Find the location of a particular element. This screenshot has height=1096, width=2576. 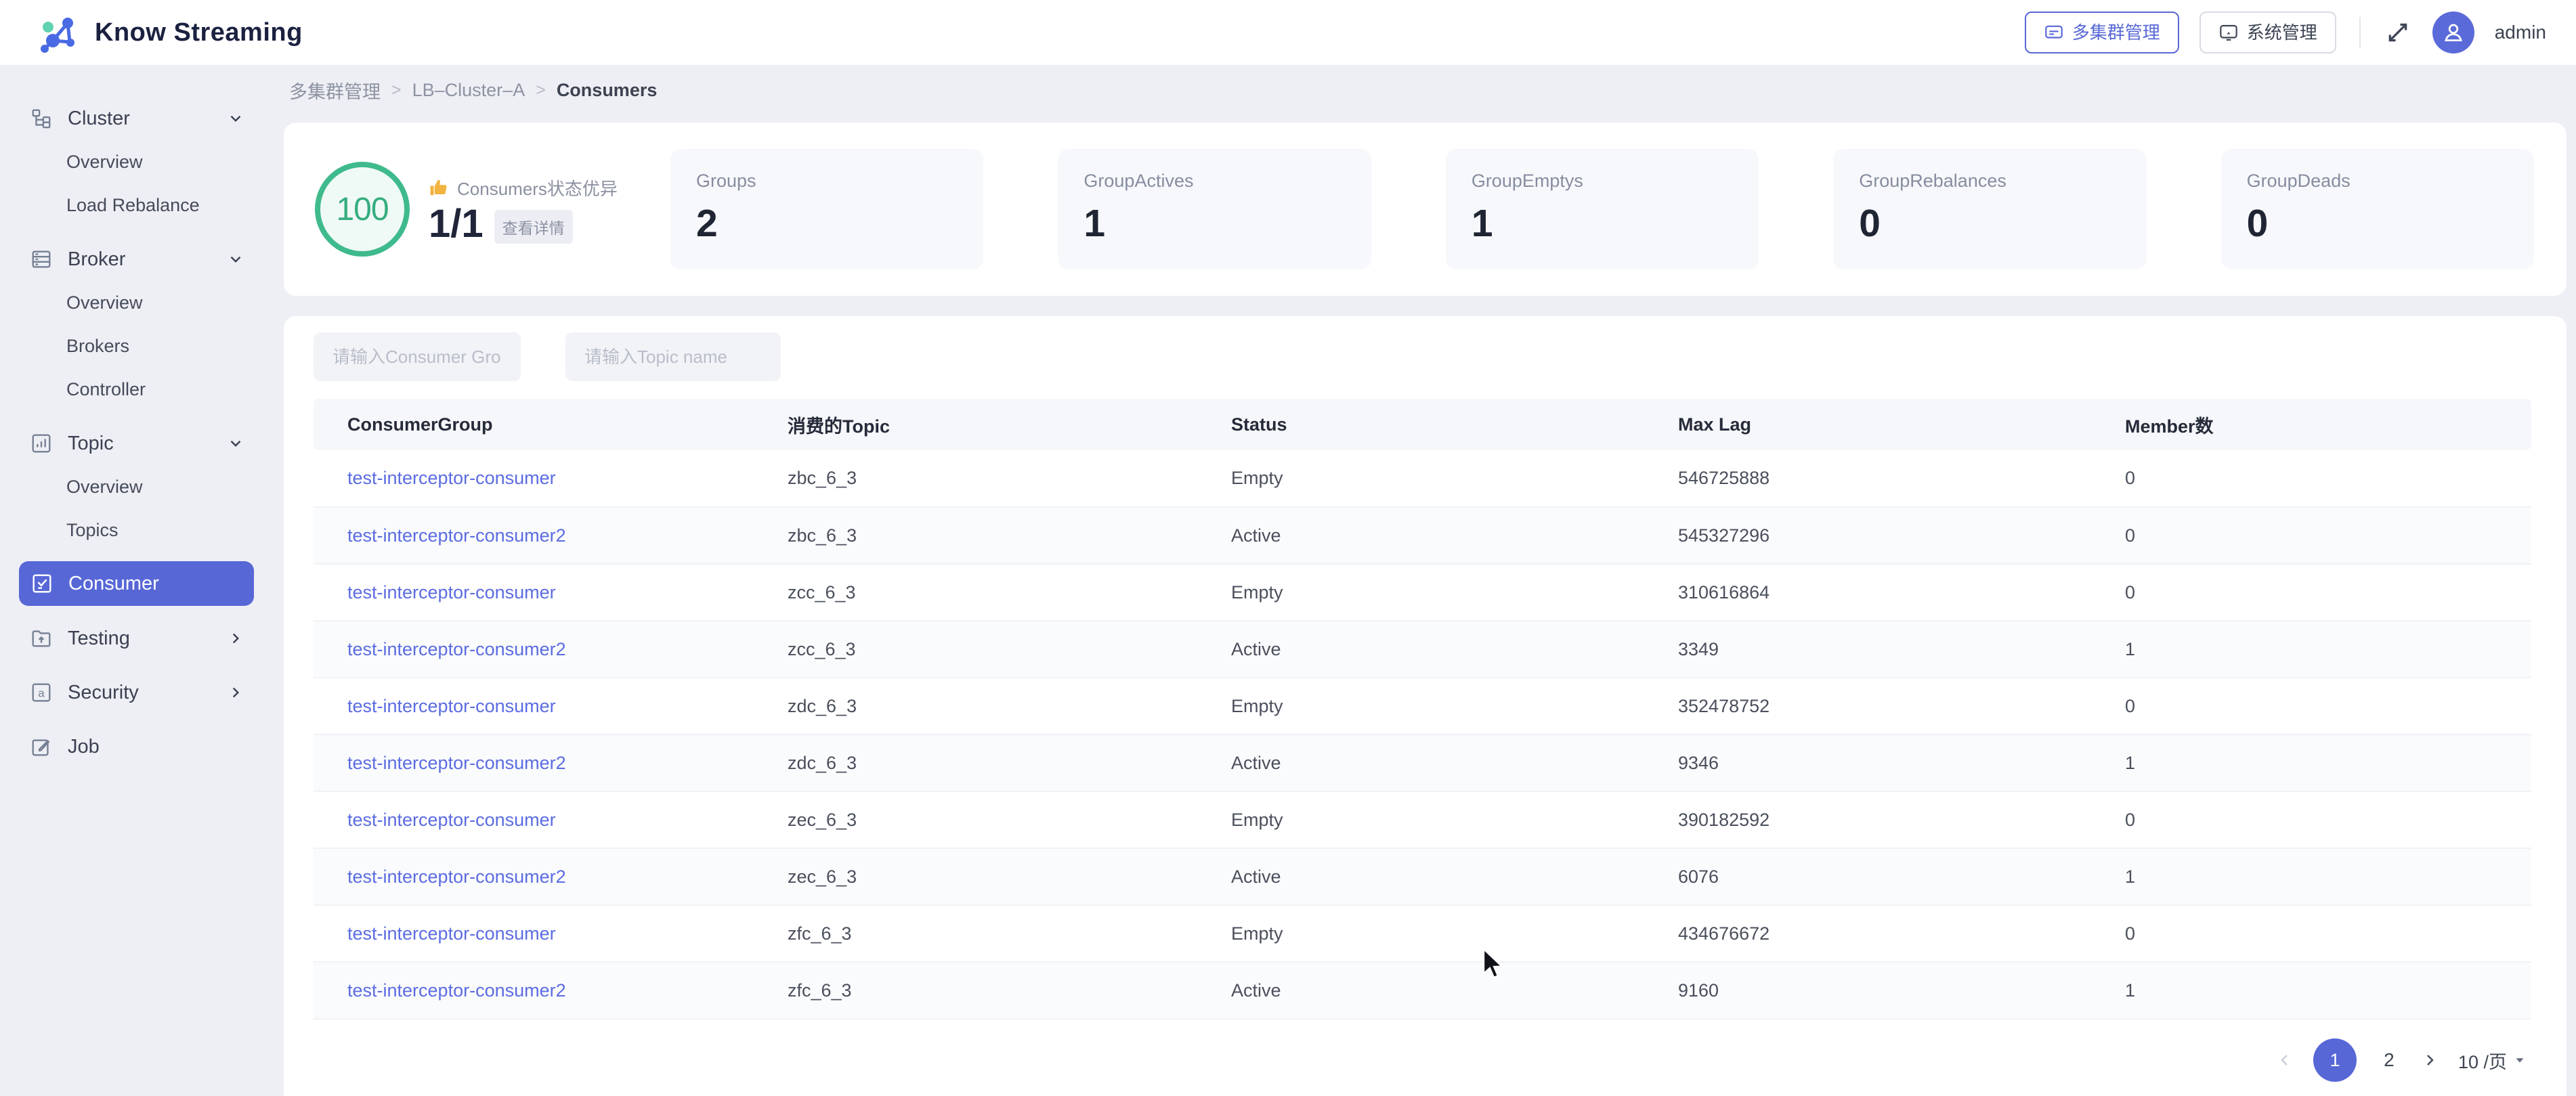

consumer-icon is located at coordinates (41, 584).